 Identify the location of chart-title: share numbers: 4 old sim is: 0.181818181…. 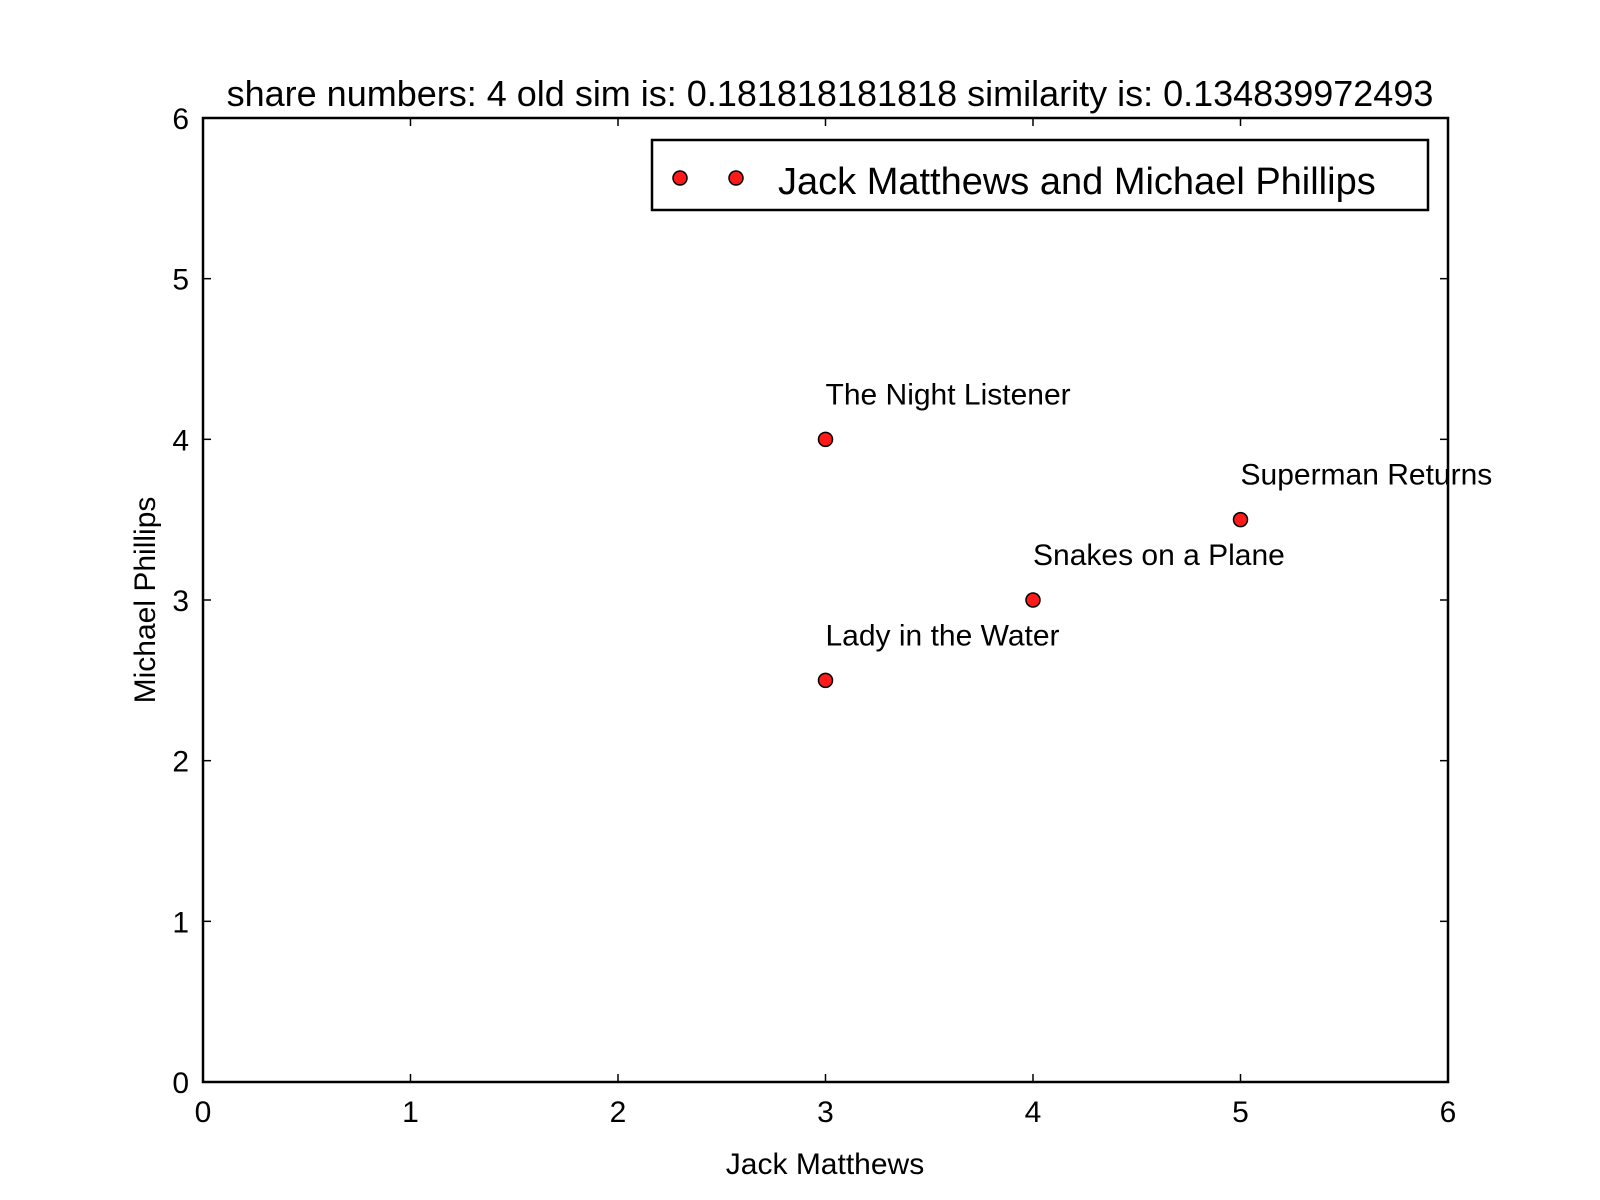
(830, 93).